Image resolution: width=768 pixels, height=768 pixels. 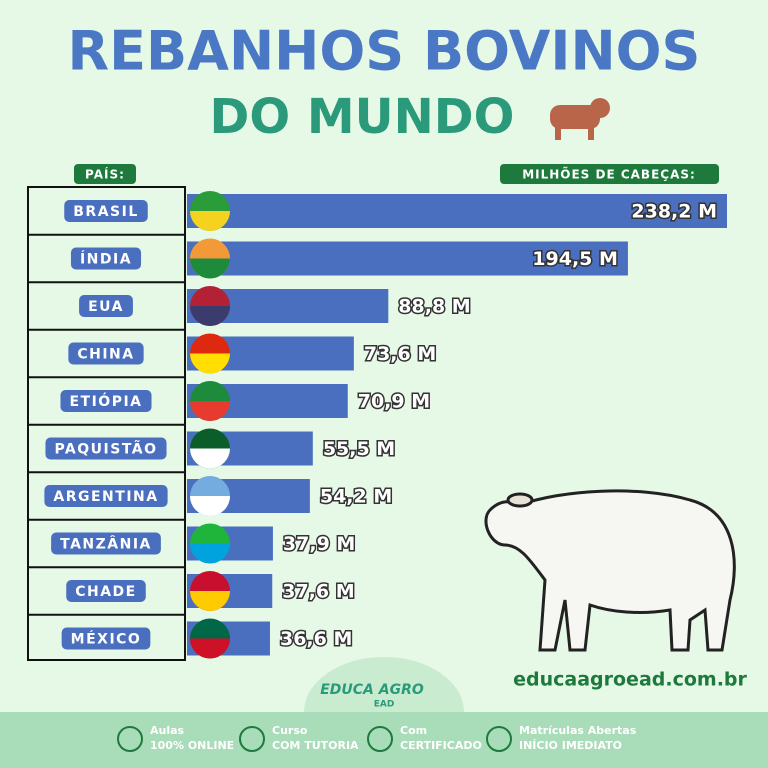 I want to click on country-label: MÉXICO, so click(x=106, y=639).